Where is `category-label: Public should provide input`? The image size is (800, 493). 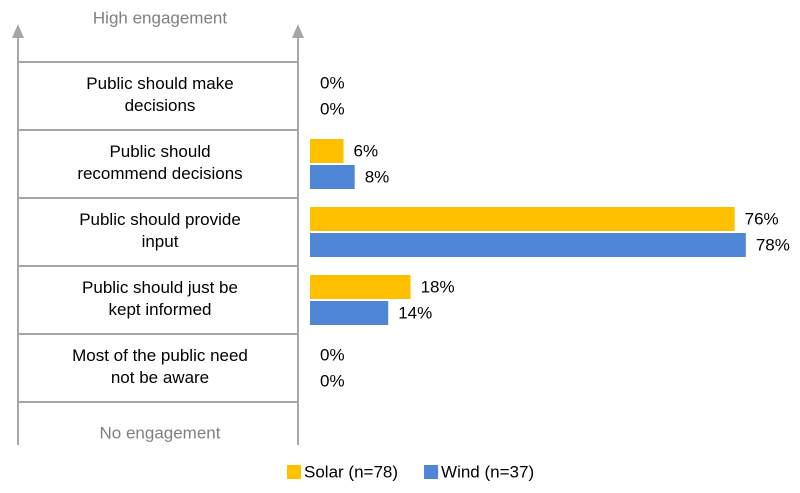
category-label: Public should provide input is located at coordinates (160, 230).